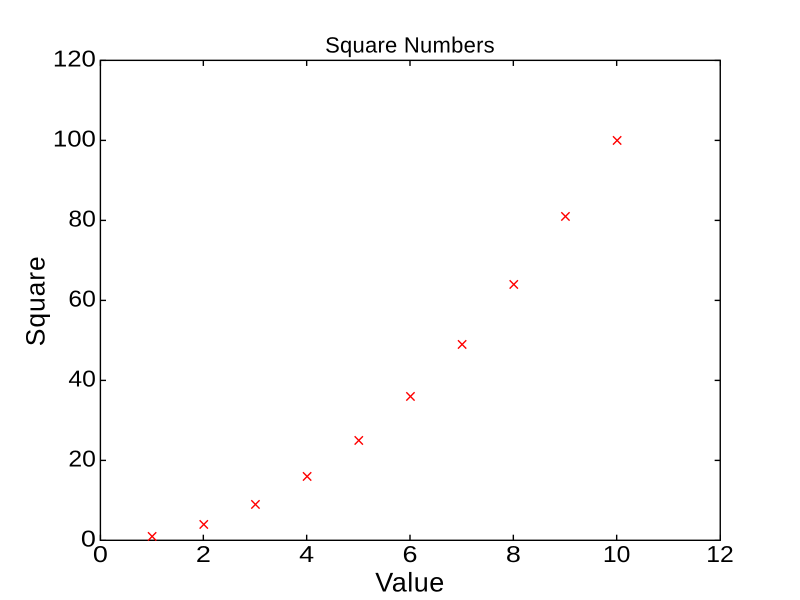 This screenshot has width=800, height=600. Describe the element at coordinates (410, 554) in the screenshot. I see `svg-text: 6` at that location.